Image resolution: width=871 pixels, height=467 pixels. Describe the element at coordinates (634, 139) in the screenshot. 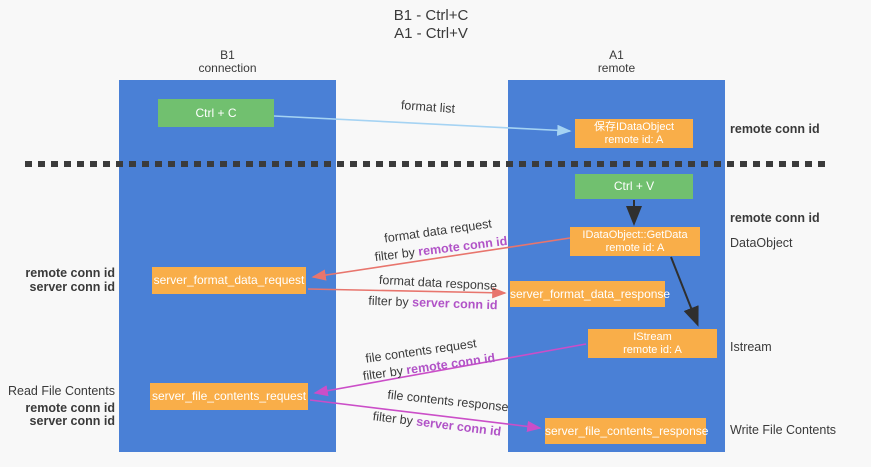

I see `node-save-idataobject-line2: remote id: A` at that location.